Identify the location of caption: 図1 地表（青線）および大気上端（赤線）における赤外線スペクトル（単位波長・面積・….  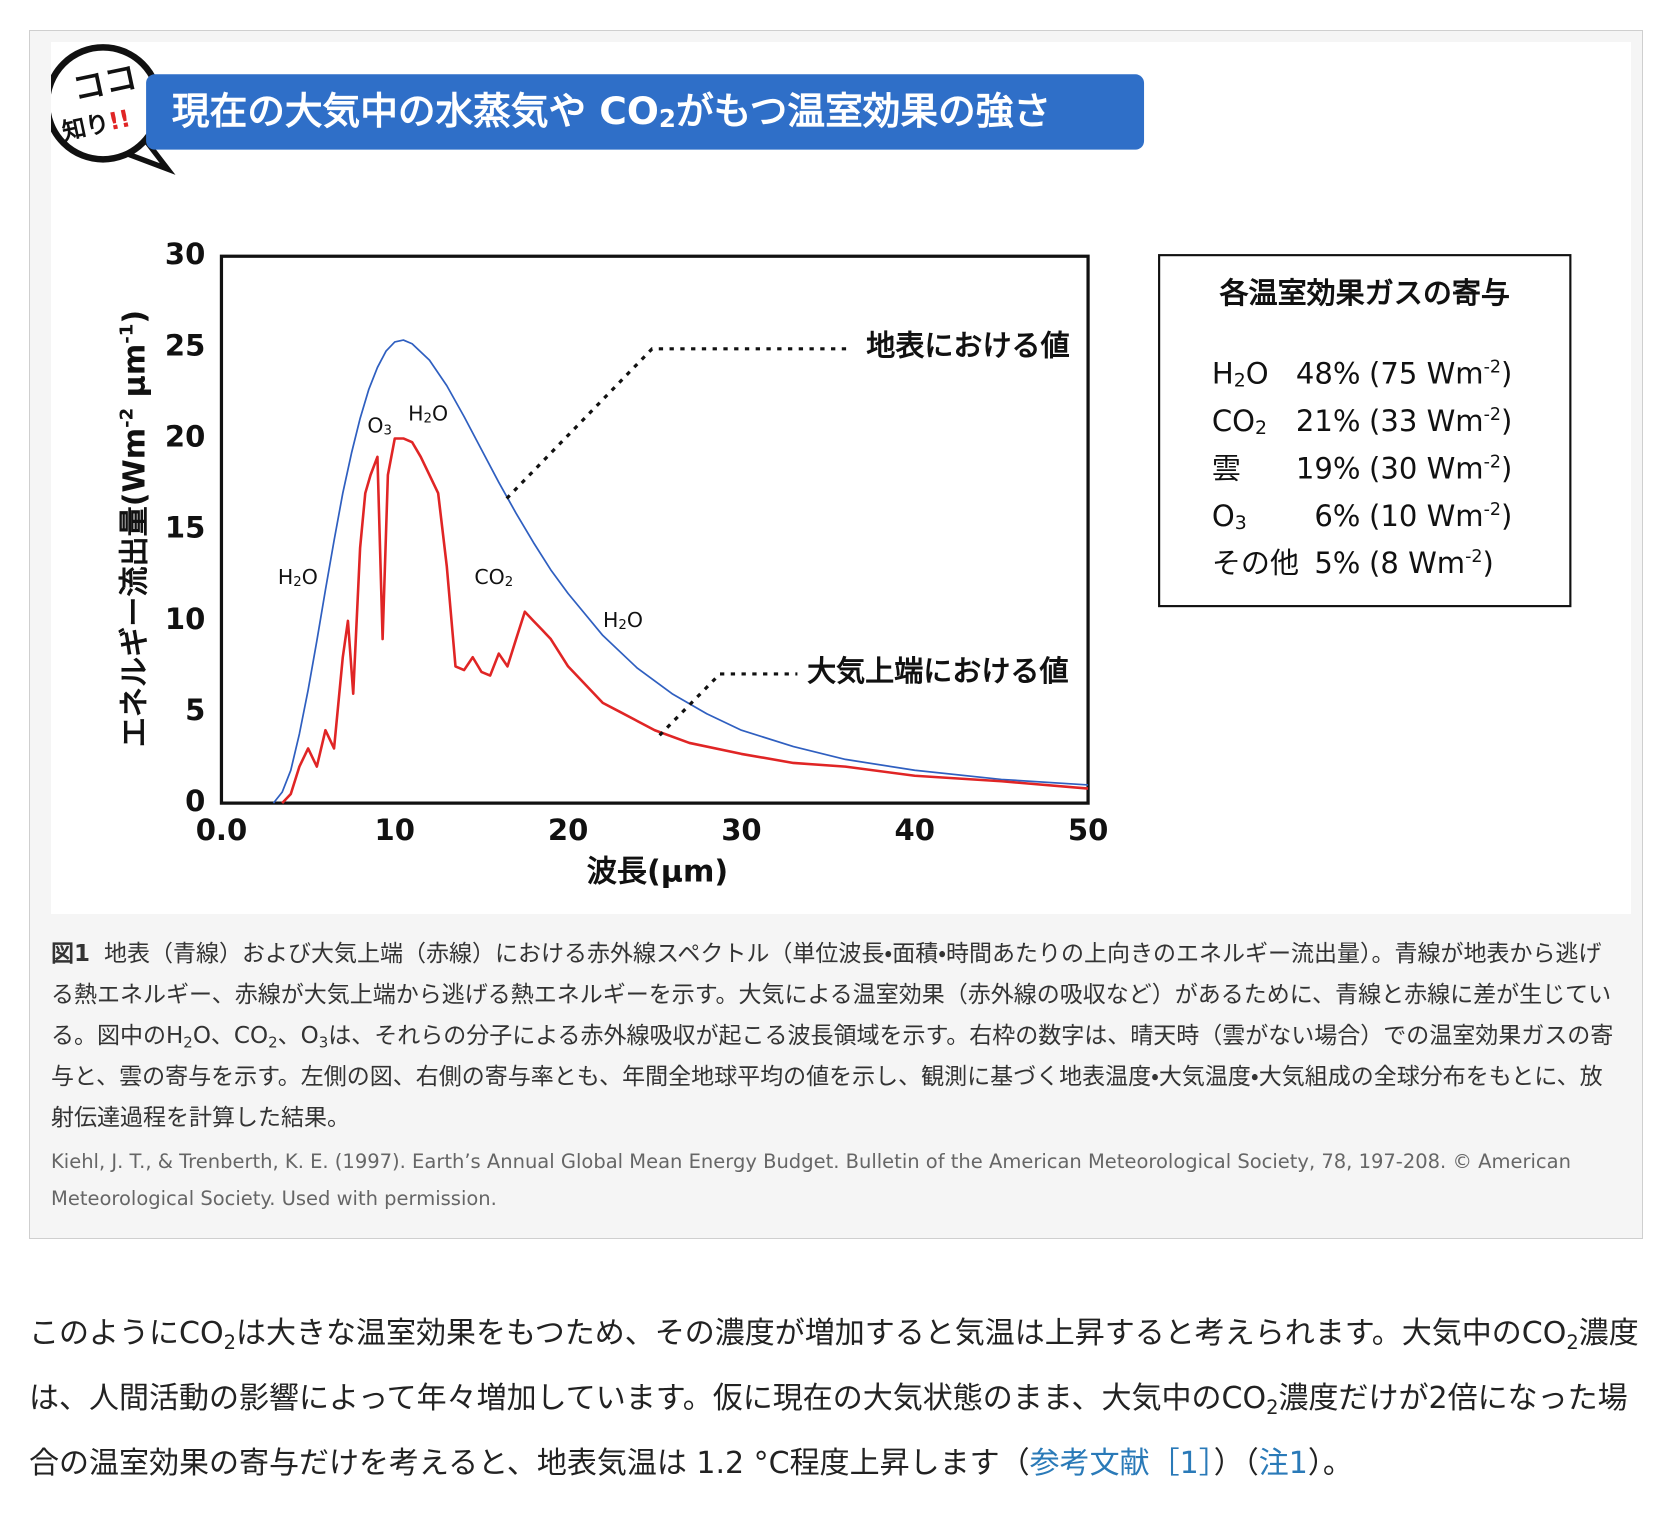
(837, 1036).